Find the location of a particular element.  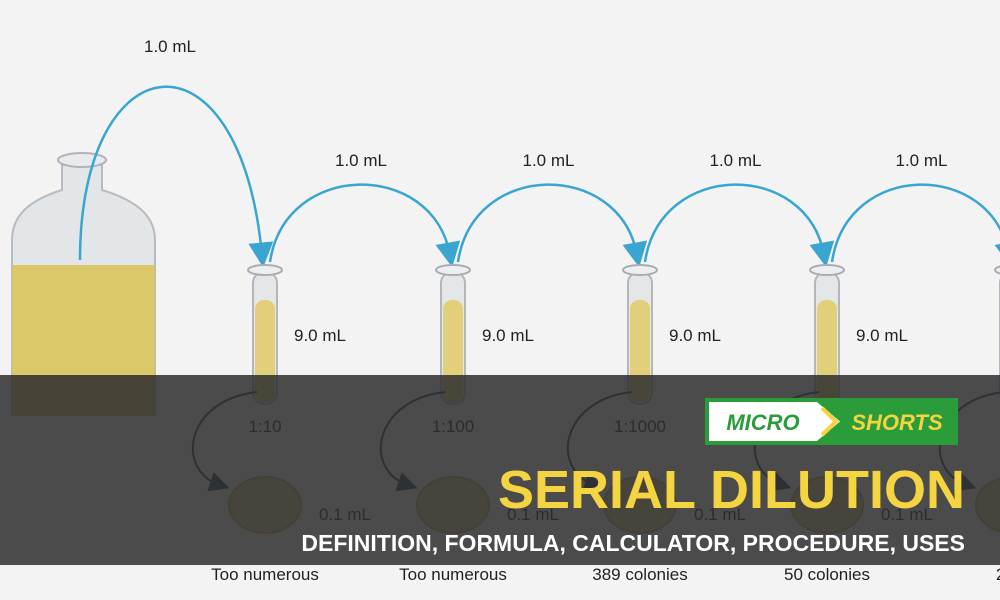

logo-right: SHORTS is located at coordinates (897, 422).